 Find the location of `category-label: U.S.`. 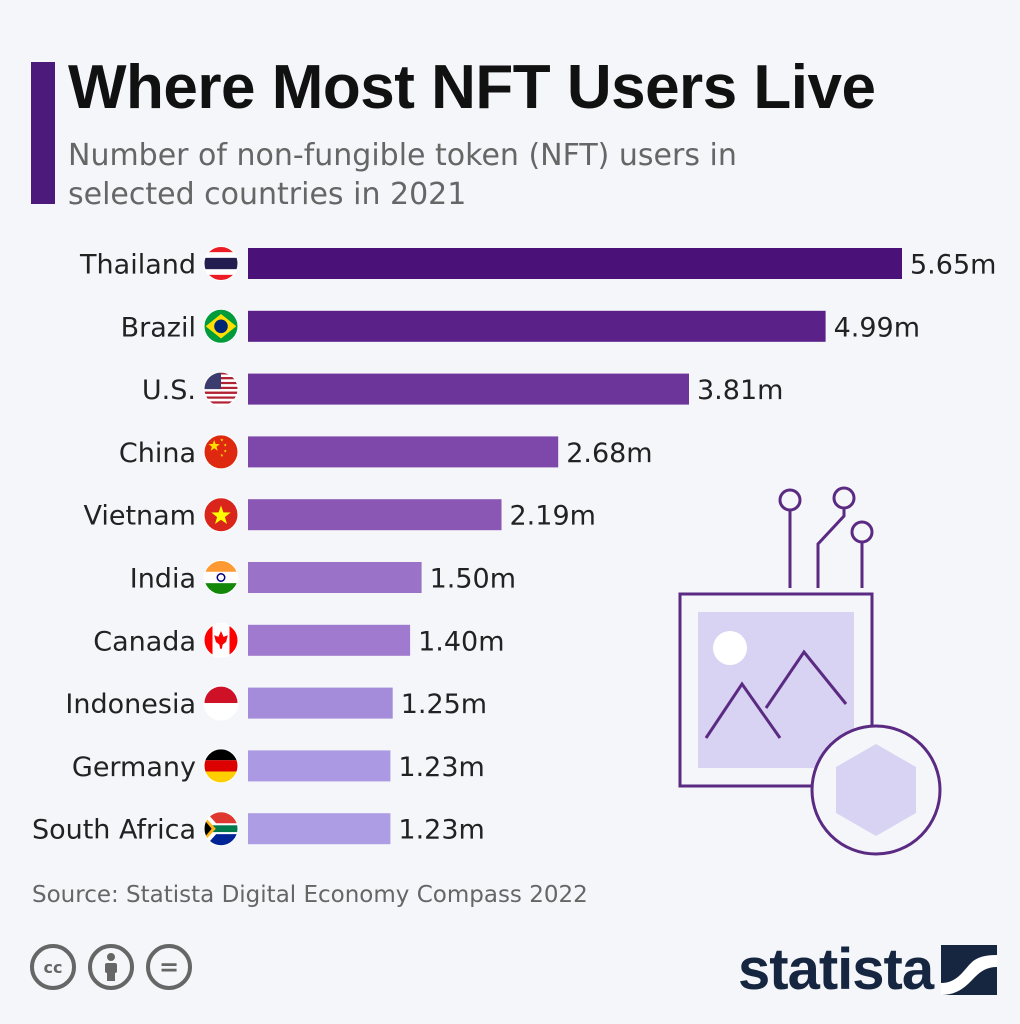

category-label: U.S. is located at coordinates (169, 390).